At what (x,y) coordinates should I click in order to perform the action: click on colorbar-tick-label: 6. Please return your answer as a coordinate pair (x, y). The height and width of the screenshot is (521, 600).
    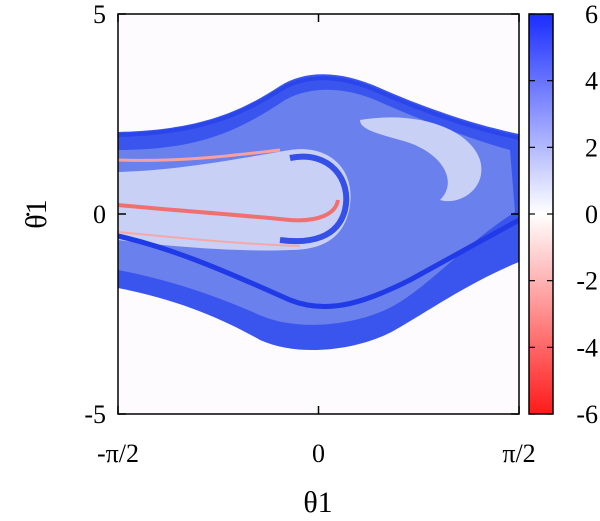
    Looking at the image, I should click on (591, 14).